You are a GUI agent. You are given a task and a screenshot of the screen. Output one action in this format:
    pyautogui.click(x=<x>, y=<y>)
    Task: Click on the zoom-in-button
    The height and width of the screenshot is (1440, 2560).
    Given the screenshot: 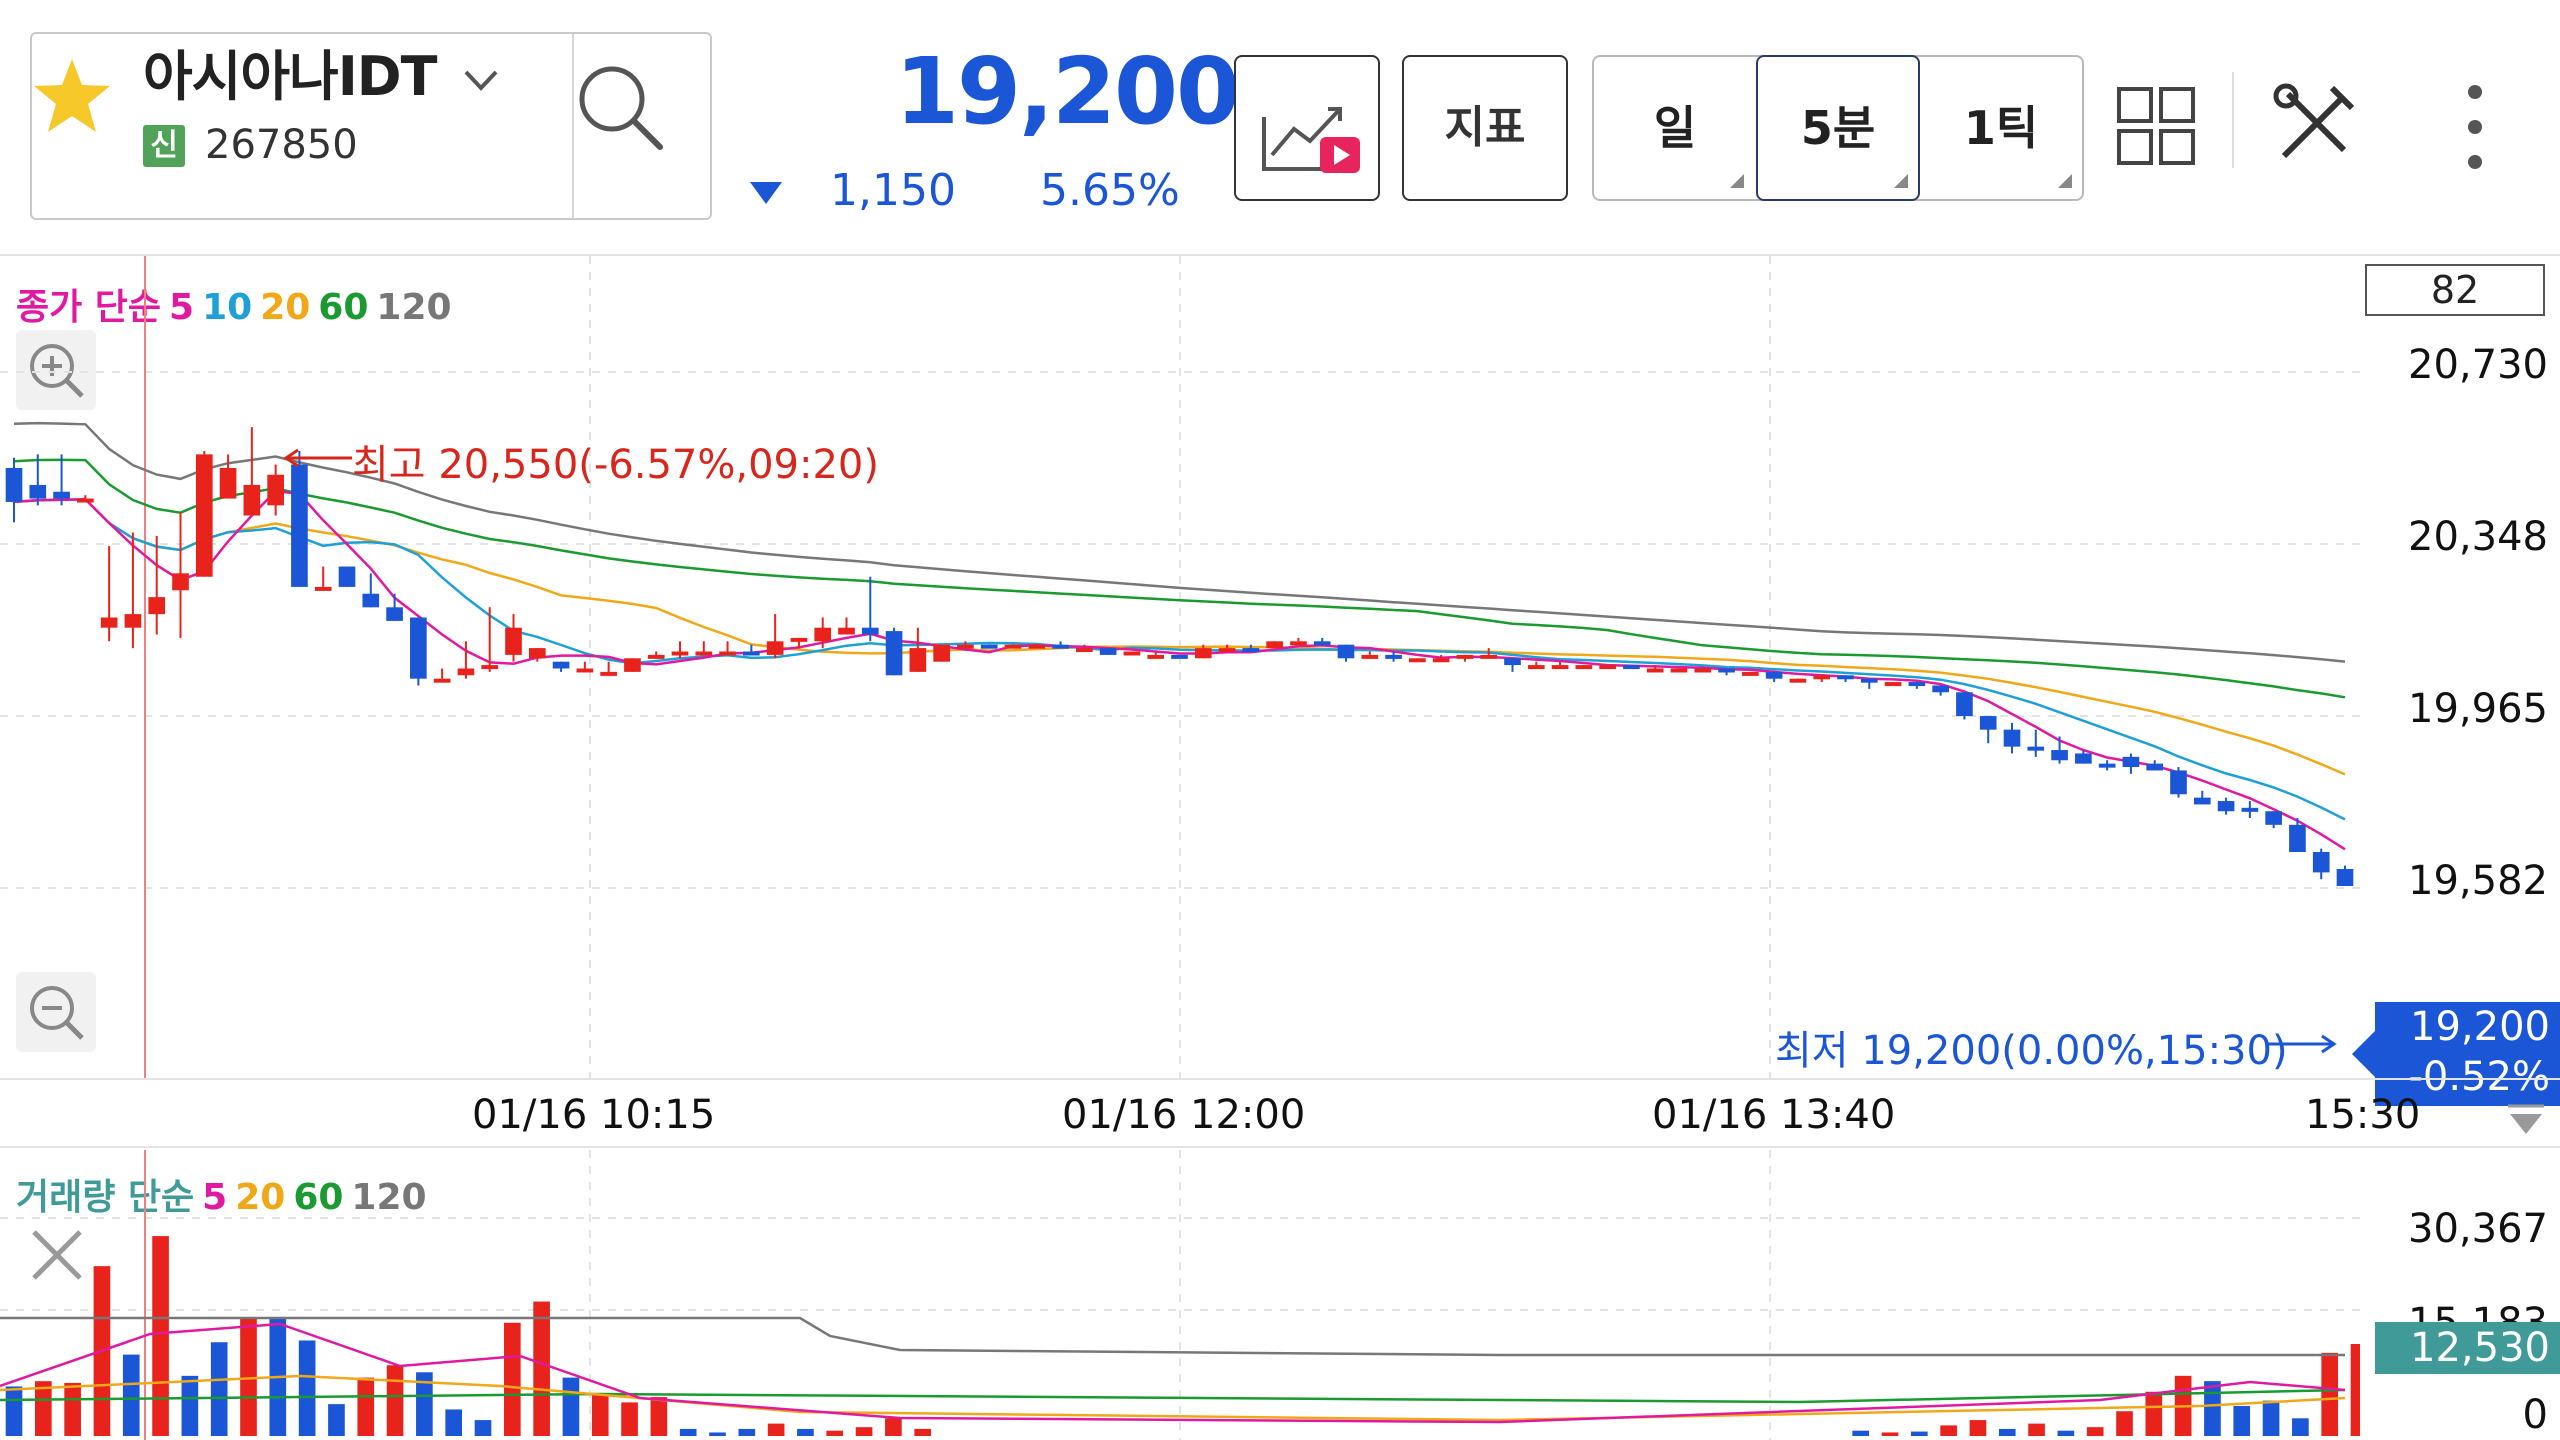 What is the action you would take?
    pyautogui.click(x=56, y=370)
    